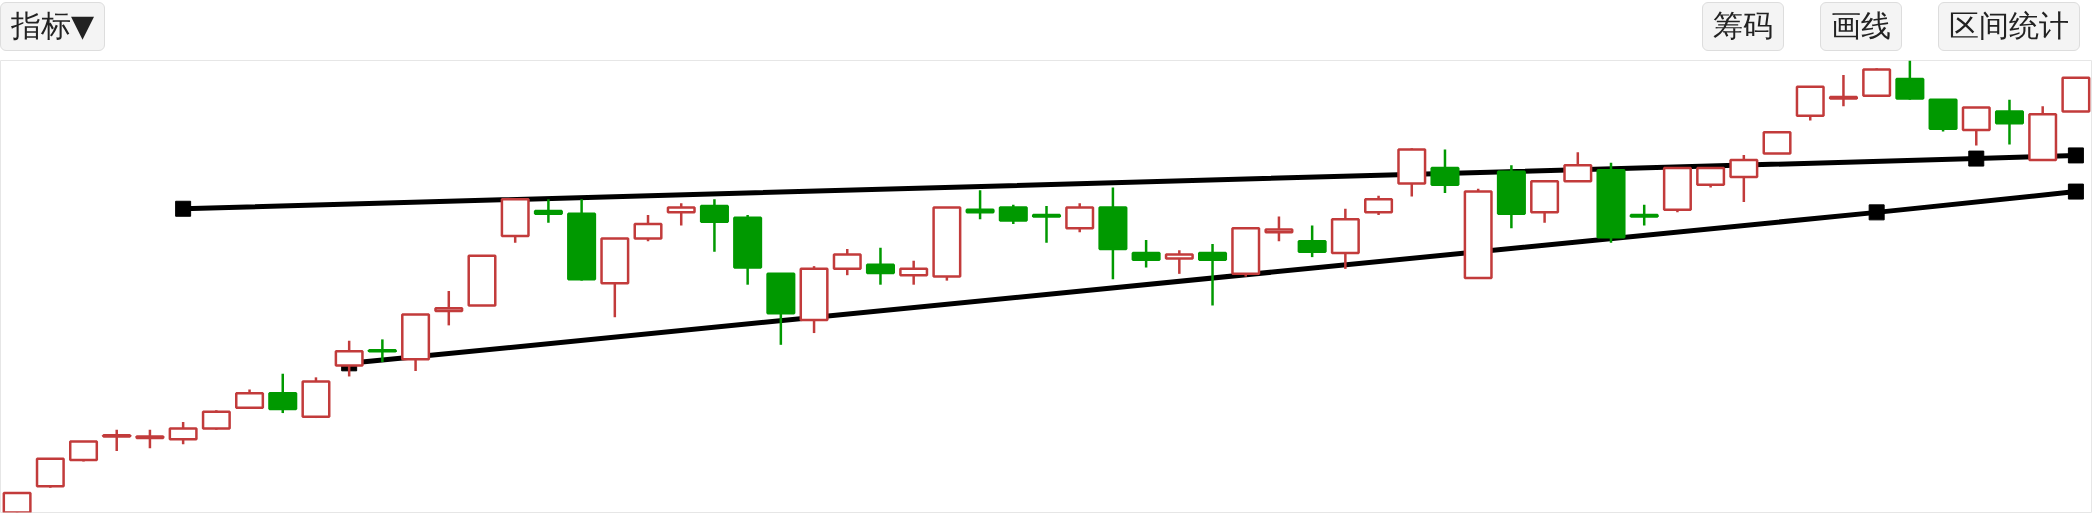 Image resolution: width=2092 pixels, height=516 pixels. What do you see at coordinates (2009, 26) in the screenshot?
I see `text: 区间统计` at bounding box center [2009, 26].